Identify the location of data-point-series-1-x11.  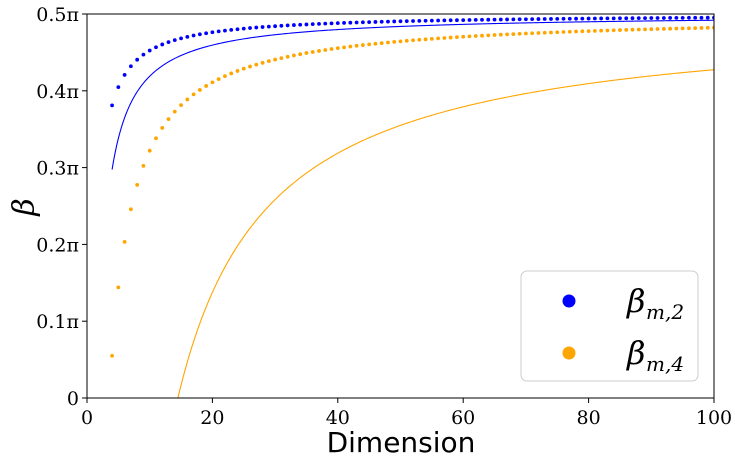
(156, 47).